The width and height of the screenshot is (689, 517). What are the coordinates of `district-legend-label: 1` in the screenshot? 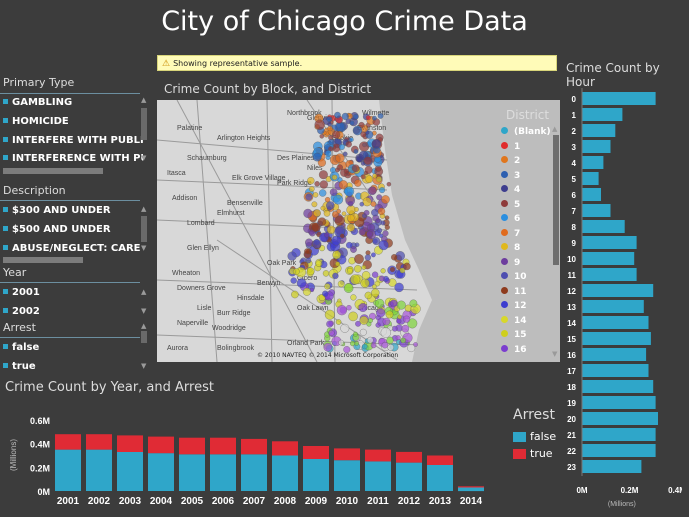 It's located at (517, 146).